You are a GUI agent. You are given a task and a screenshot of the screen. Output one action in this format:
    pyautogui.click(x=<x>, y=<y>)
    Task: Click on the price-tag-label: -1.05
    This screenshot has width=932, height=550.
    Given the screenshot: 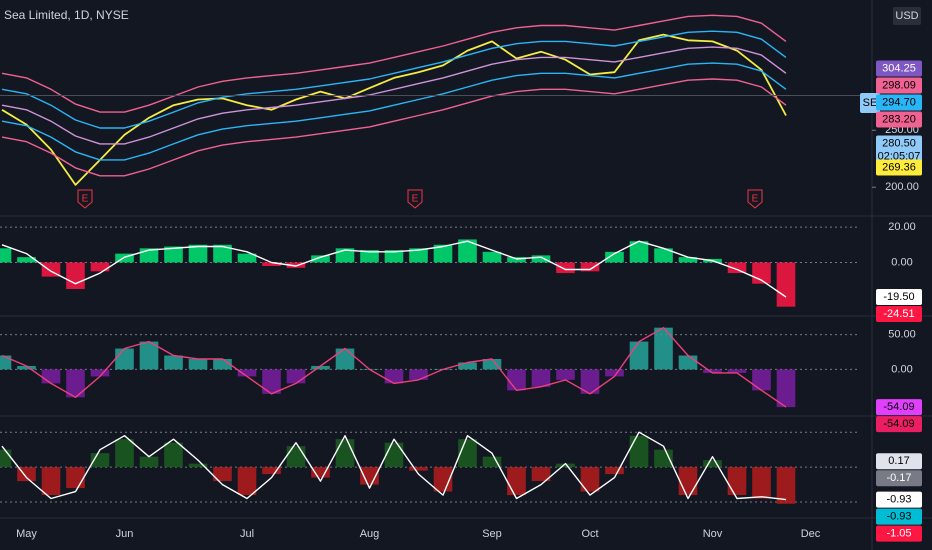 What is the action you would take?
    pyautogui.click(x=898, y=533)
    